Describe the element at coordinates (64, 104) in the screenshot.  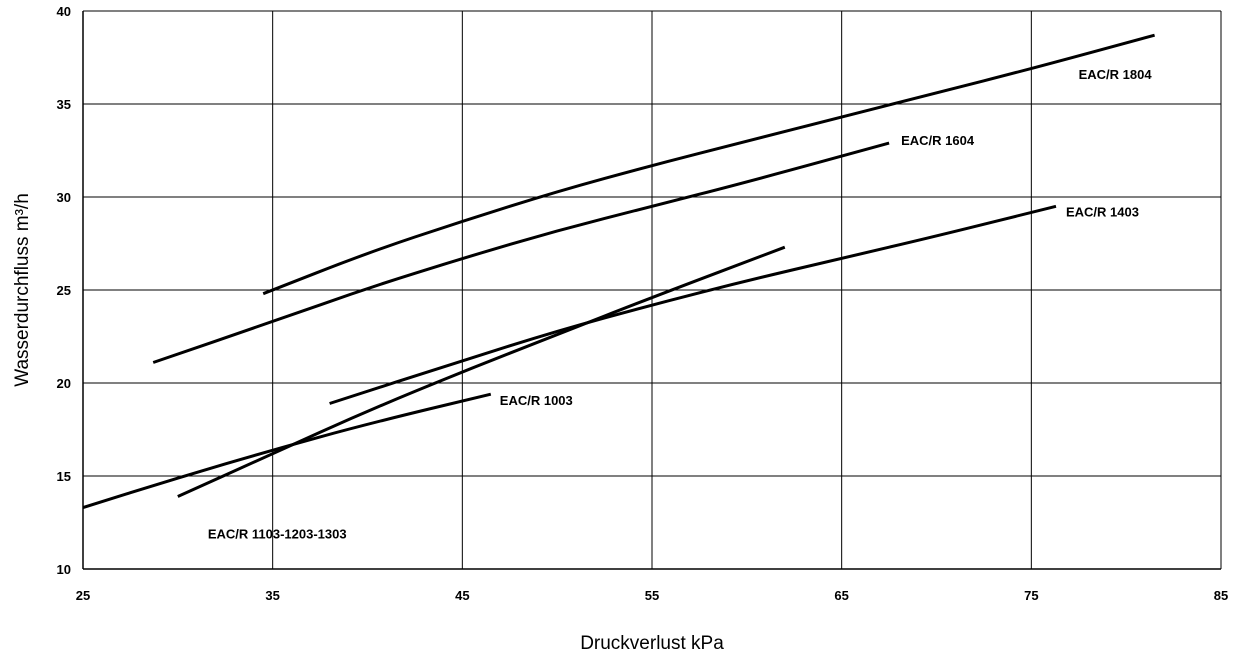
I see `y-tick-label: 35` at that location.